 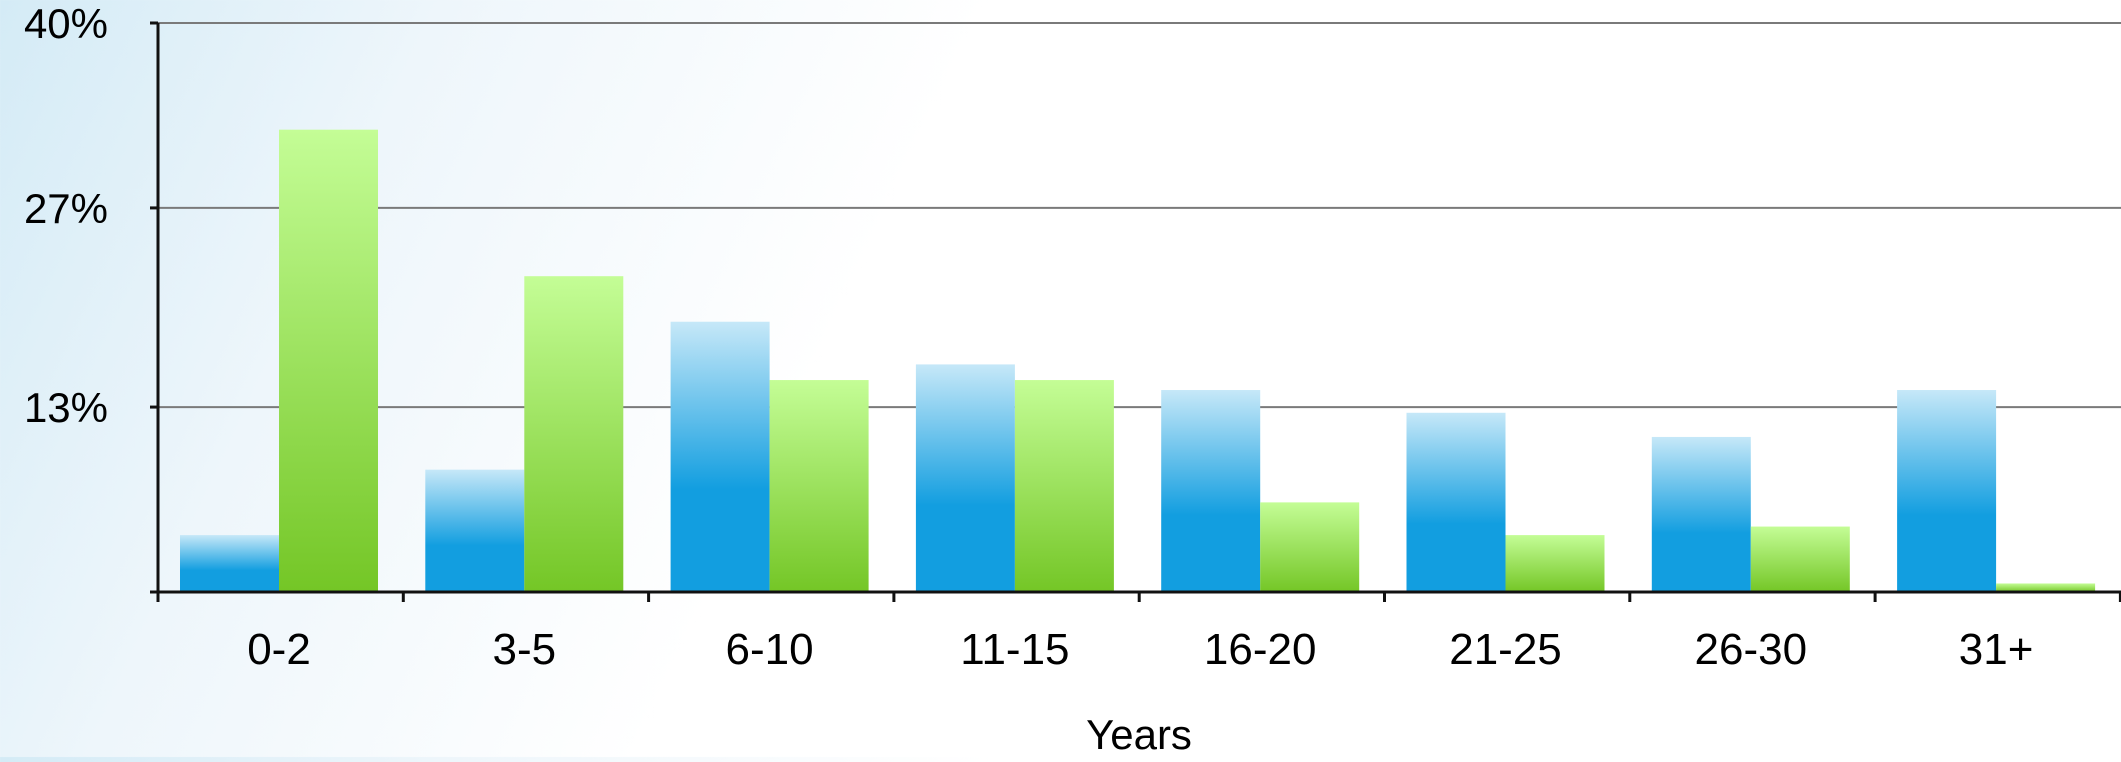 What do you see at coordinates (66, 407) in the screenshot?
I see `y-tick-label: 13%` at bounding box center [66, 407].